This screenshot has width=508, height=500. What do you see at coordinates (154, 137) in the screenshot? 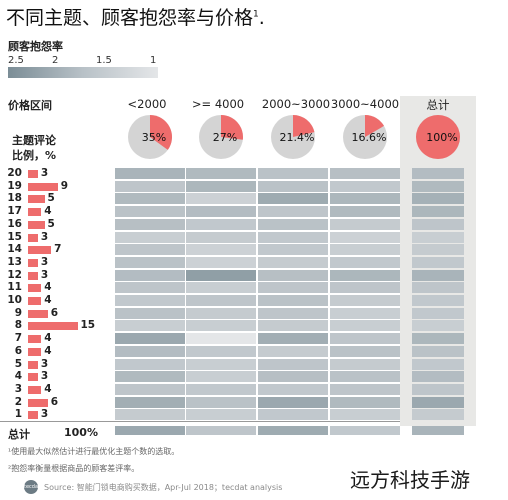
I see `pie-label-0: 35%` at bounding box center [154, 137].